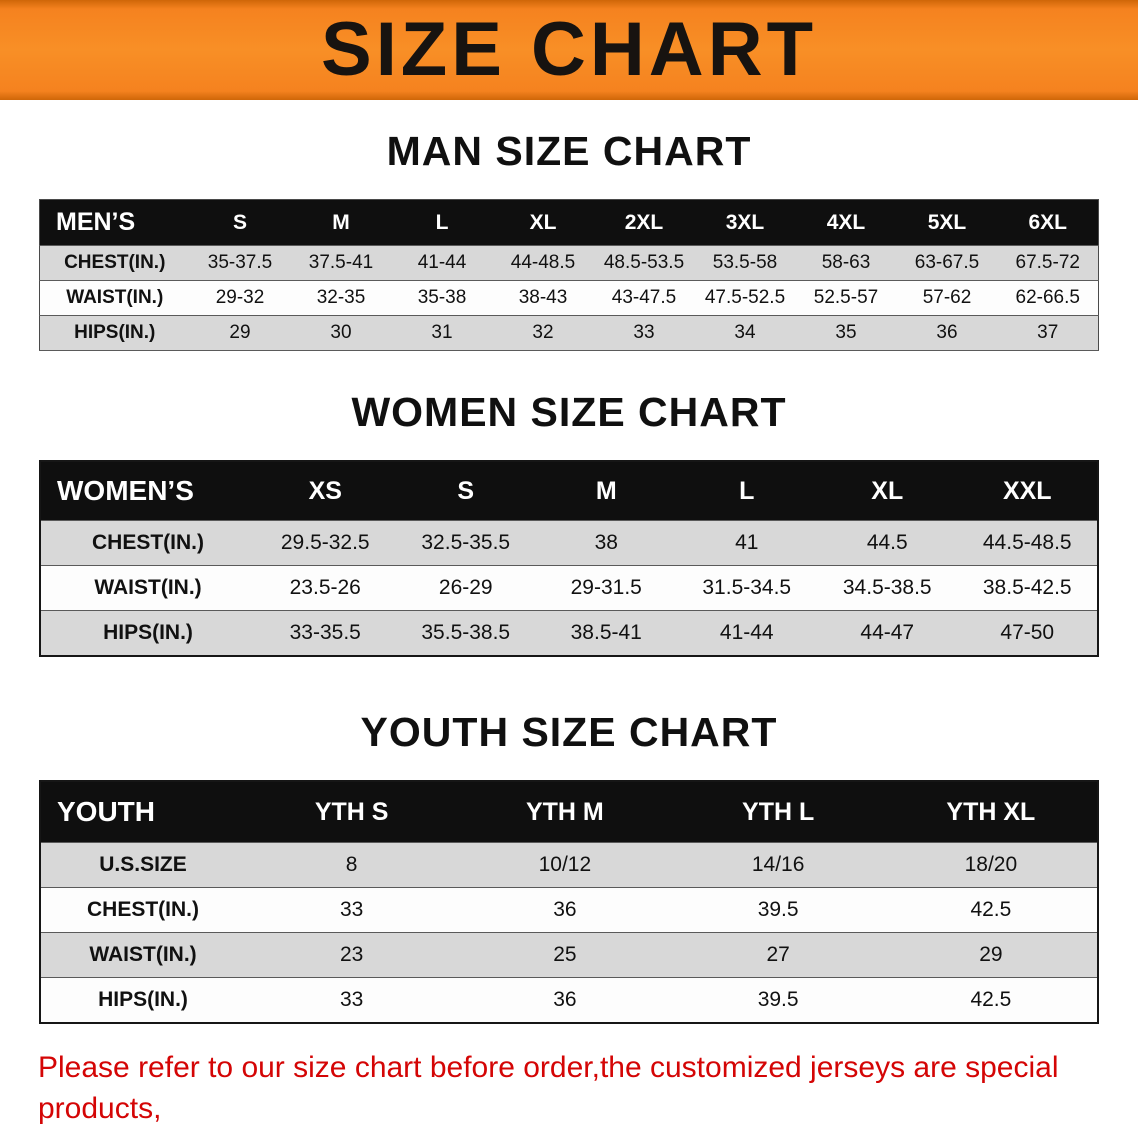 The image size is (1138, 1132). I want to click on row-label: U.S.SIZE, so click(143, 864).